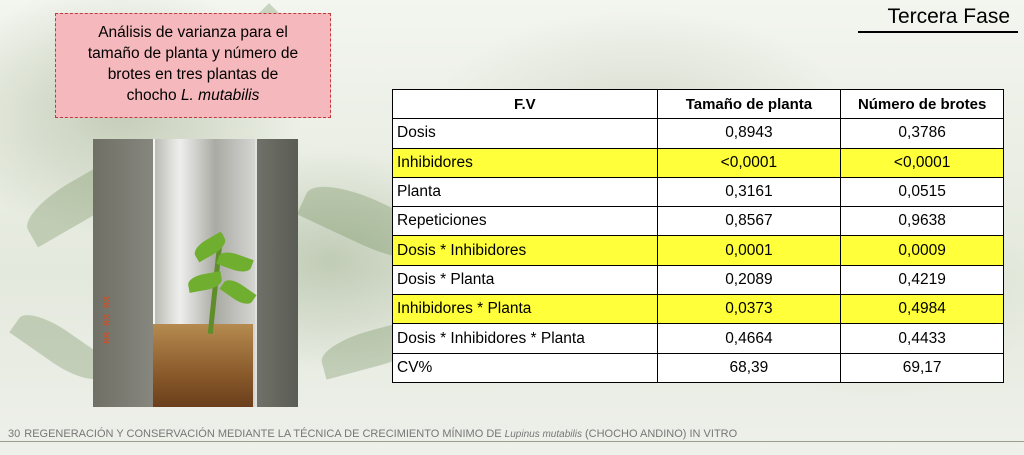 The width and height of the screenshot is (1024, 455). What do you see at coordinates (922, 162) in the screenshot?
I see `brotes-cell: <0,0001` at bounding box center [922, 162].